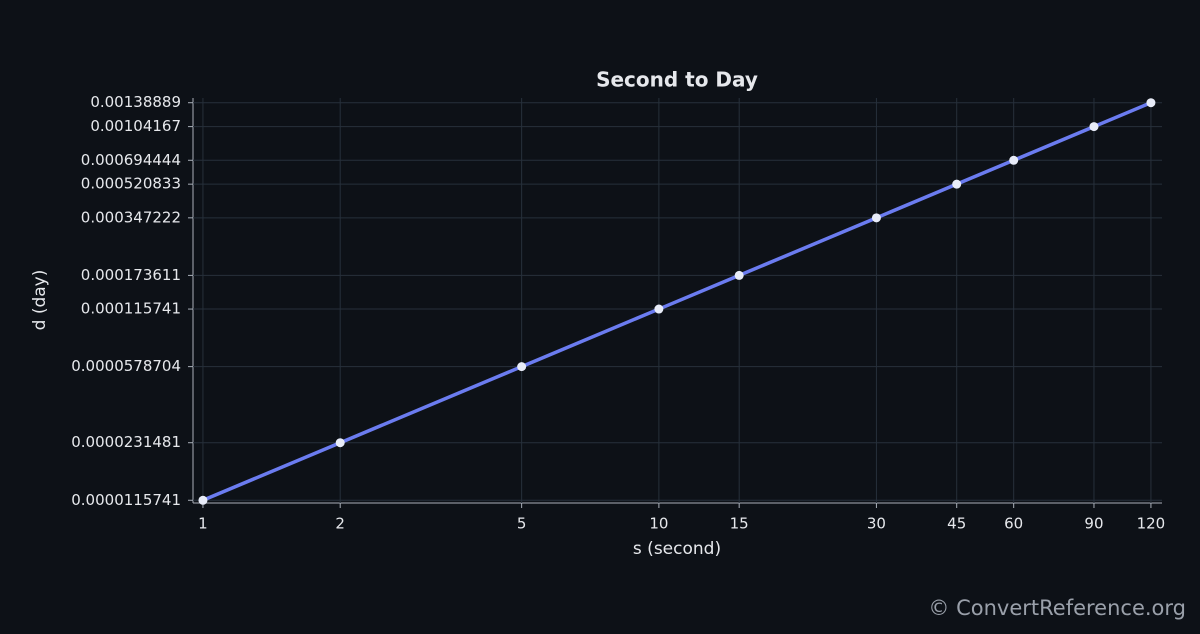 The width and height of the screenshot is (1200, 634). Describe the element at coordinates (956, 524) in the screenshot. I see `x-tick-label: 45` at that location.